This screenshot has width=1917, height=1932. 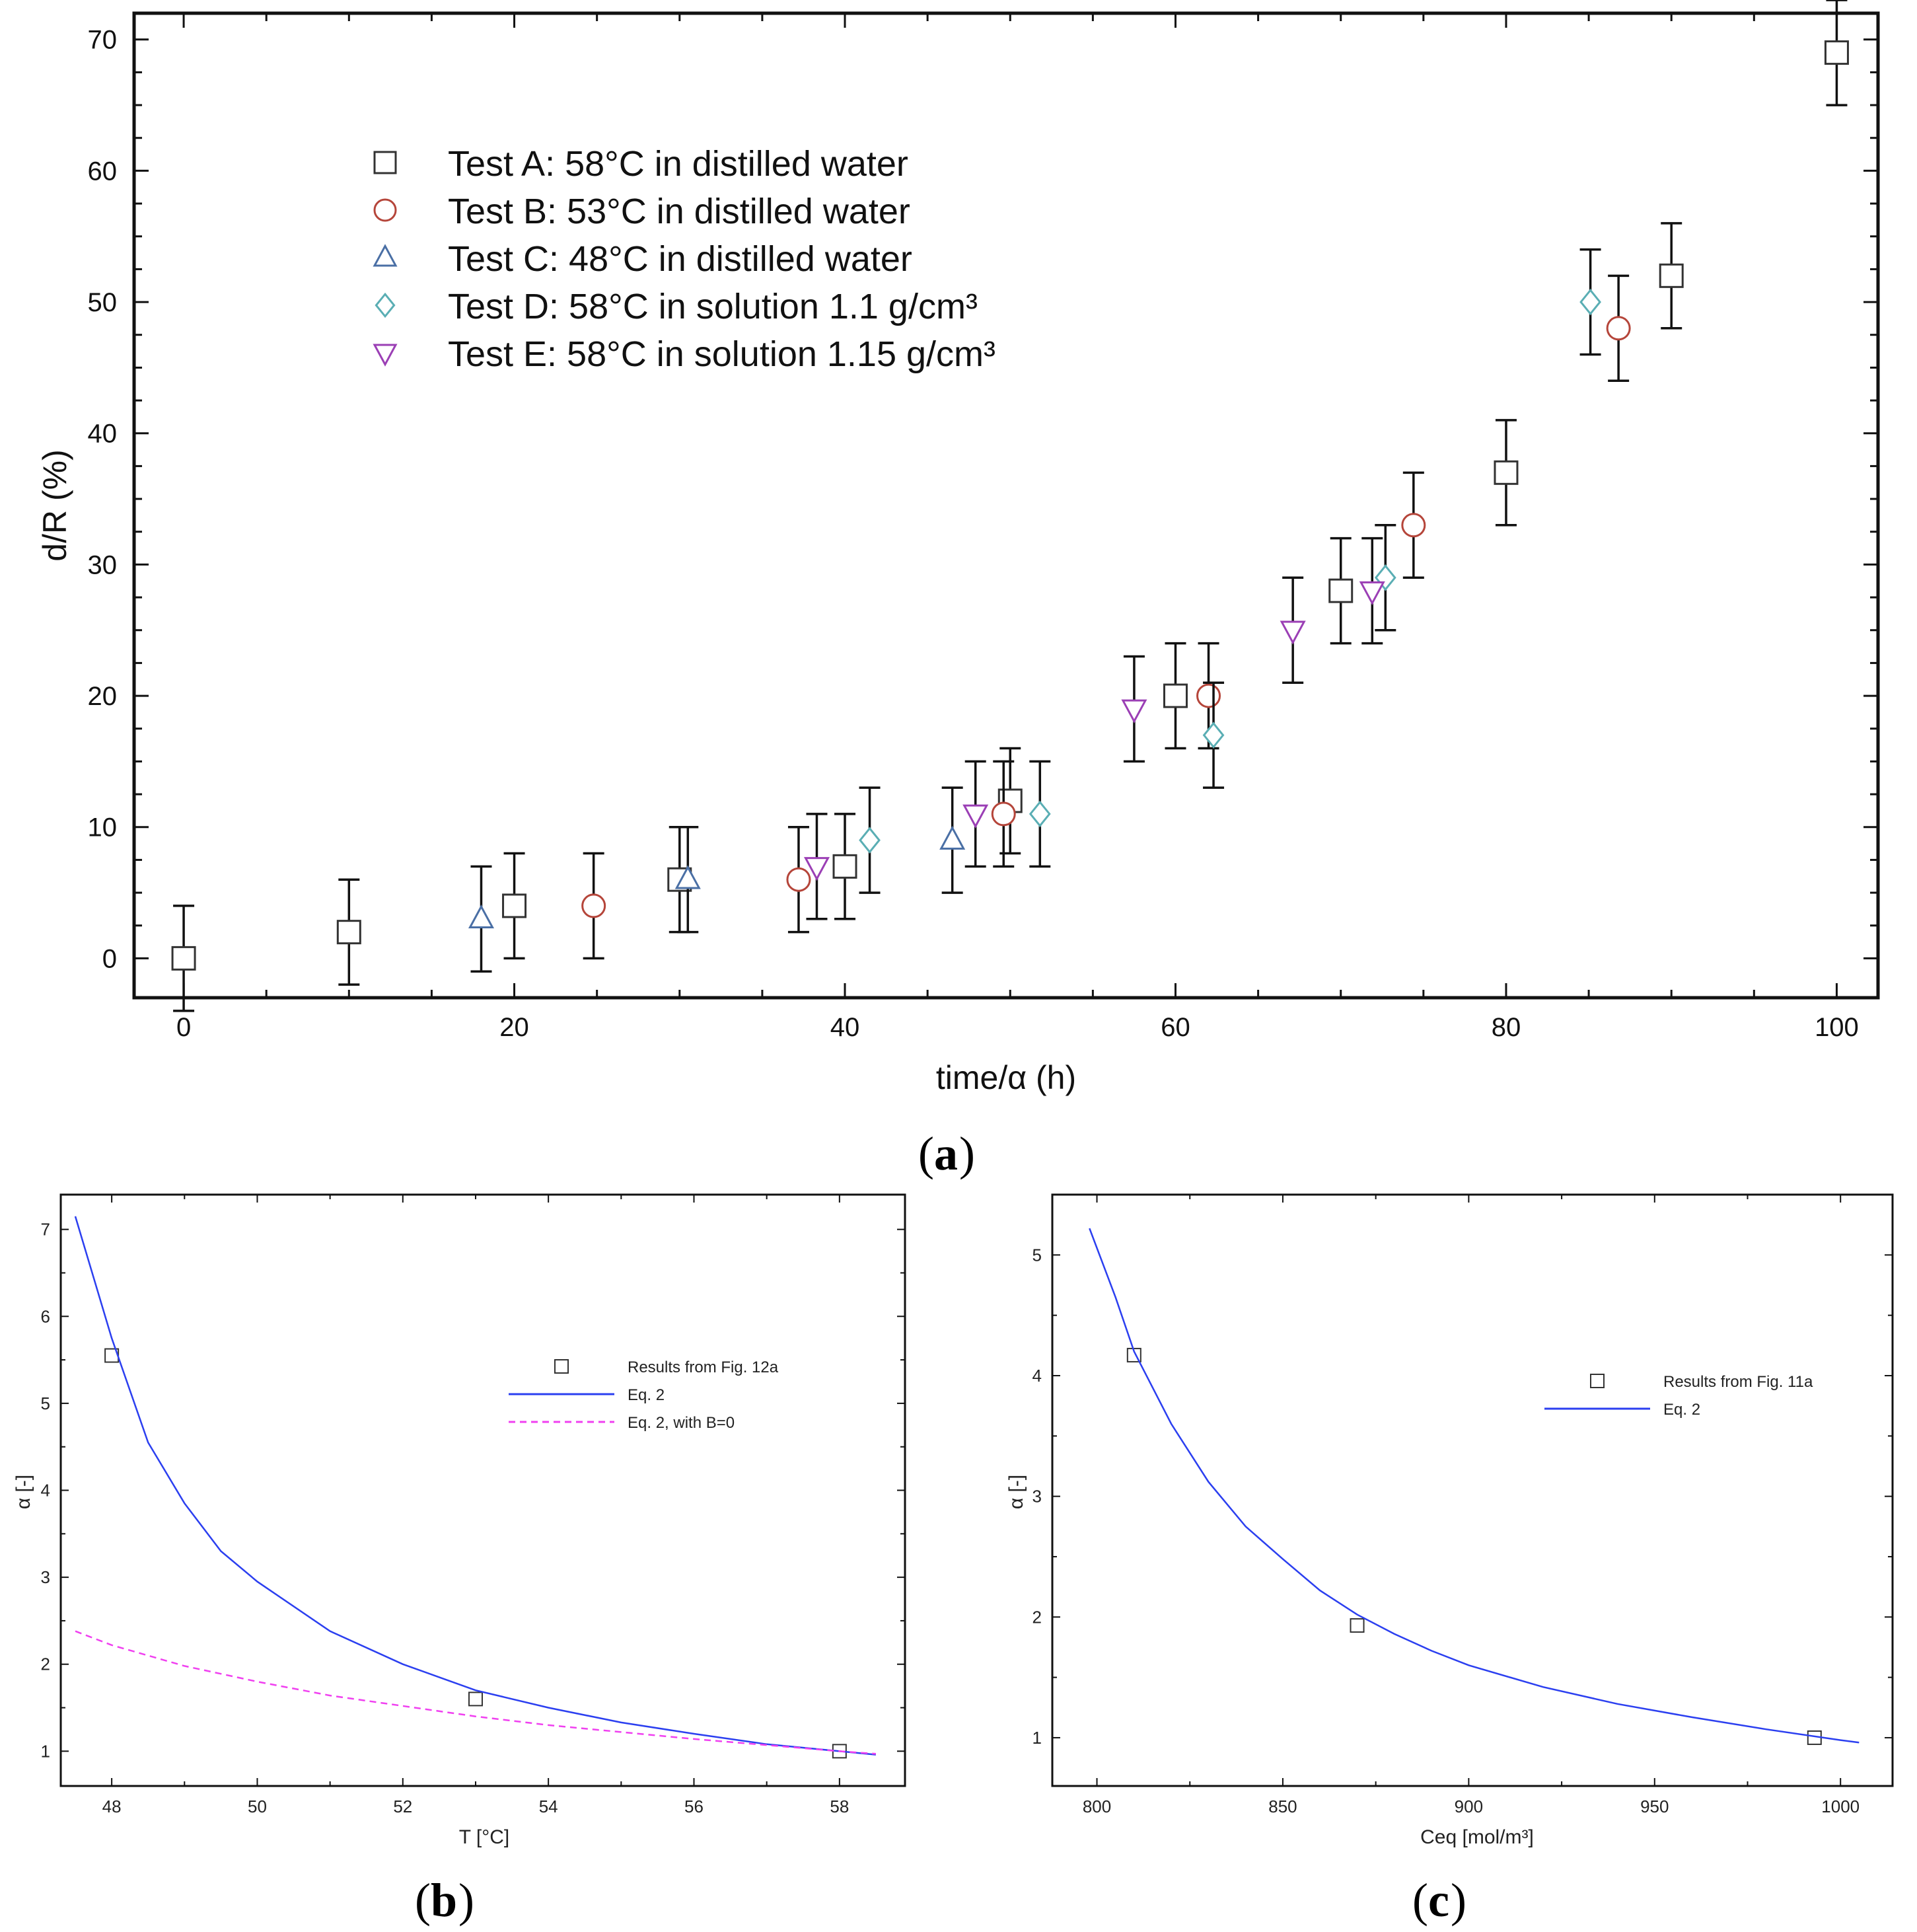 I want to click on y-tick-label: 60, so click(x=103, y=171).